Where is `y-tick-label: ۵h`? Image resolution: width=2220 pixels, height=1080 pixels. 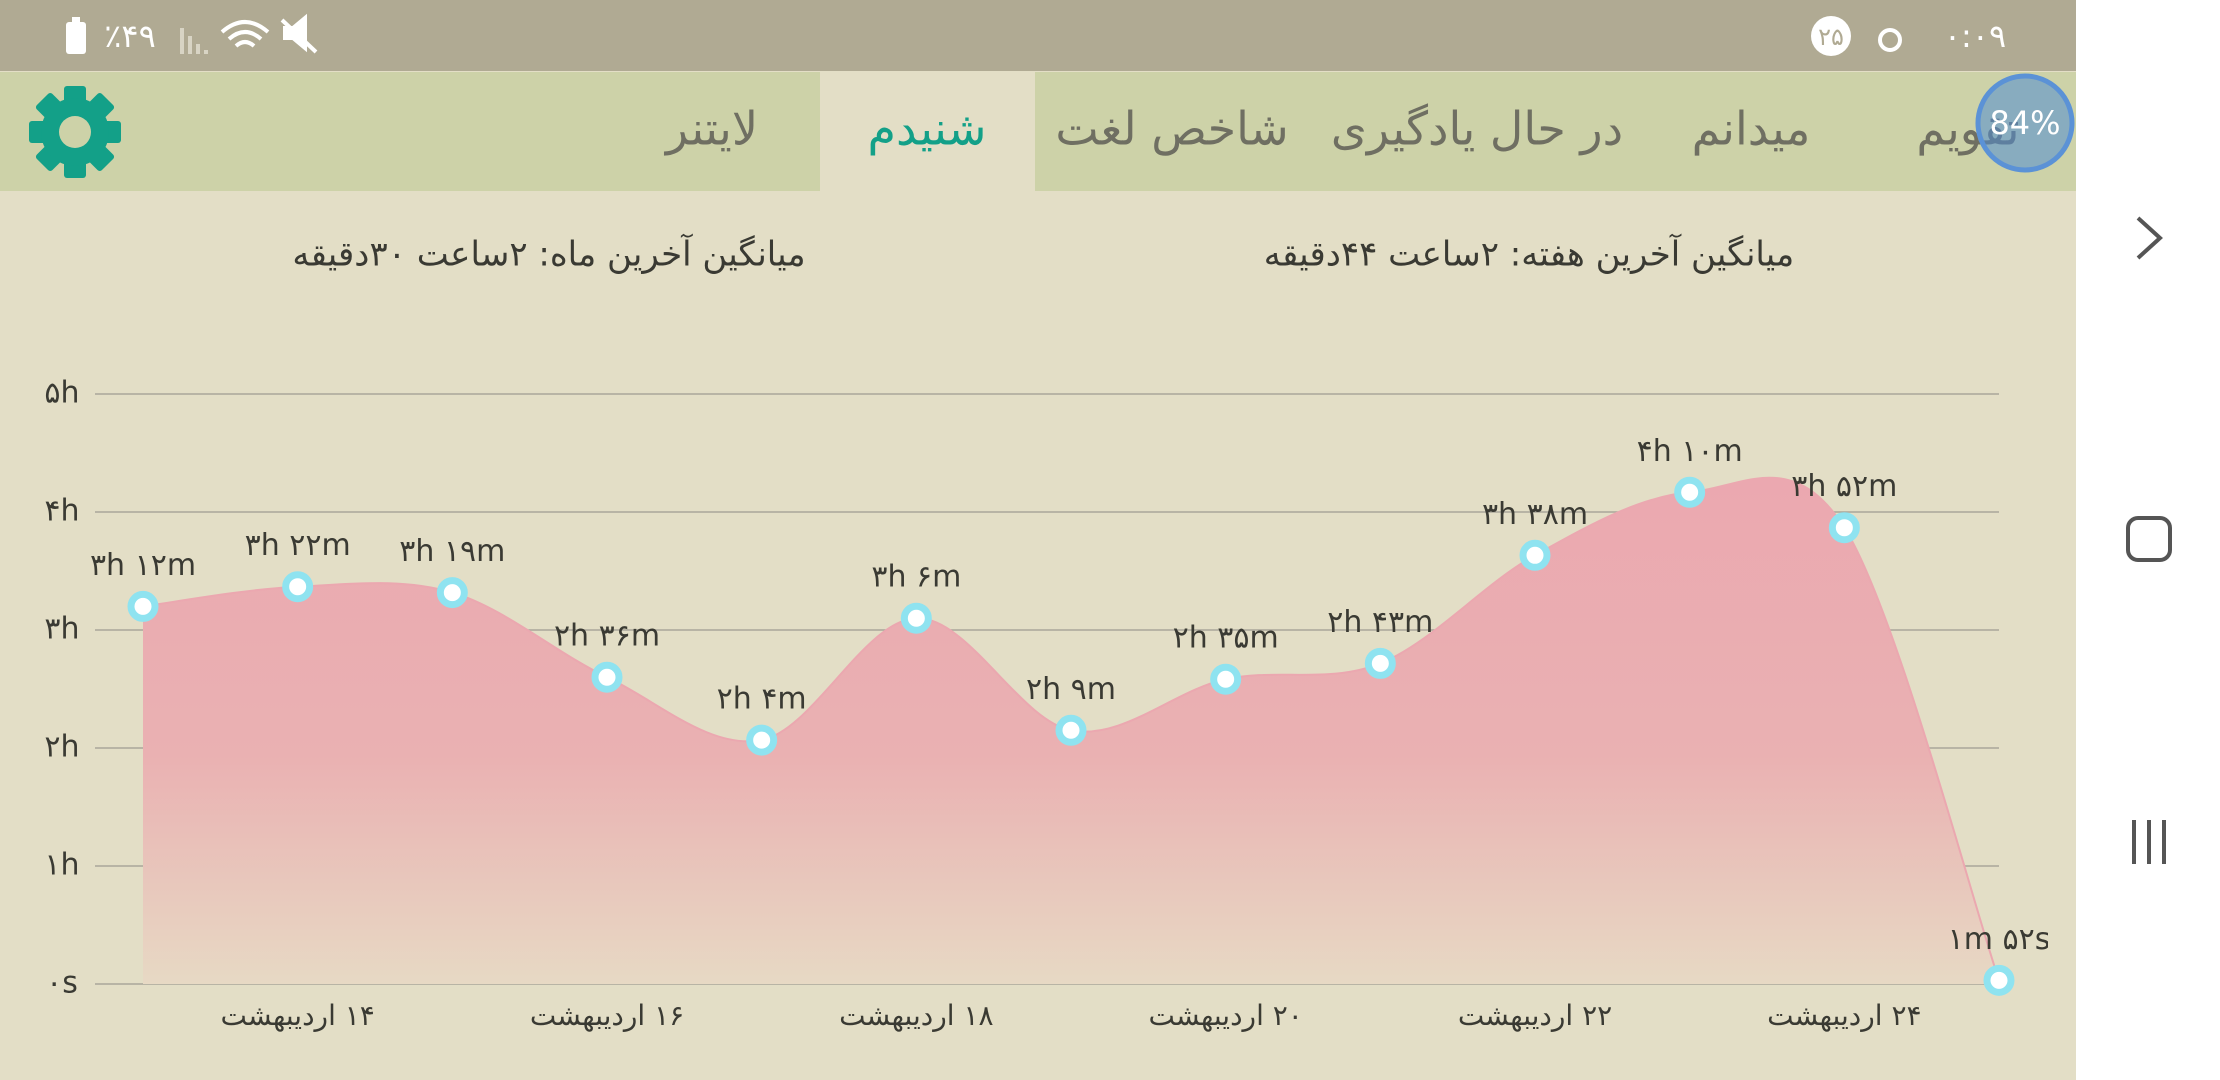 y-tick-label: ۵h is located at coordinates (61, 393).